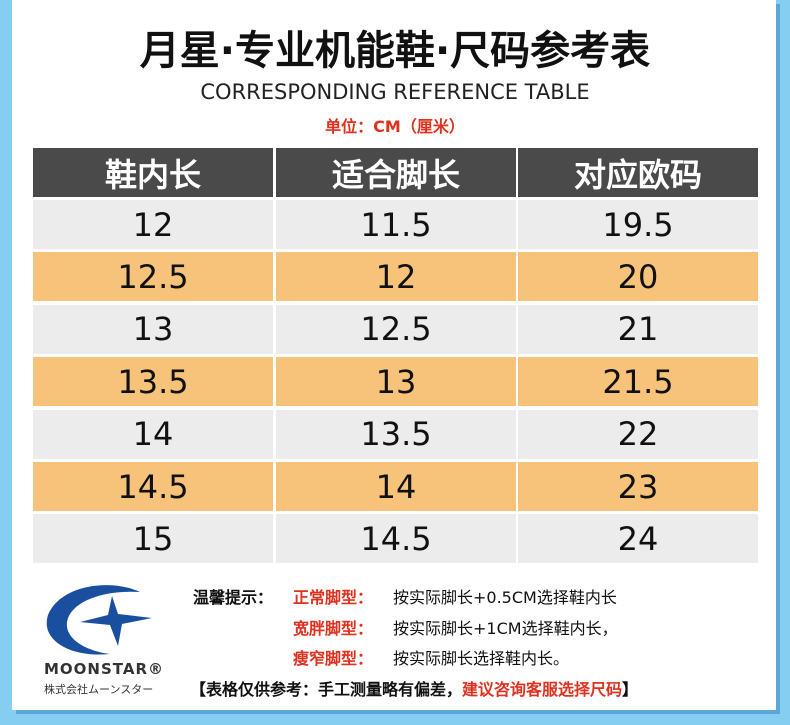 Image resolution: width=790 pixels, height=725 pixels. What do you see at coordinates (99, 620) in the screenshot?
I see `logo-mark` at bounding box center [99, 620].